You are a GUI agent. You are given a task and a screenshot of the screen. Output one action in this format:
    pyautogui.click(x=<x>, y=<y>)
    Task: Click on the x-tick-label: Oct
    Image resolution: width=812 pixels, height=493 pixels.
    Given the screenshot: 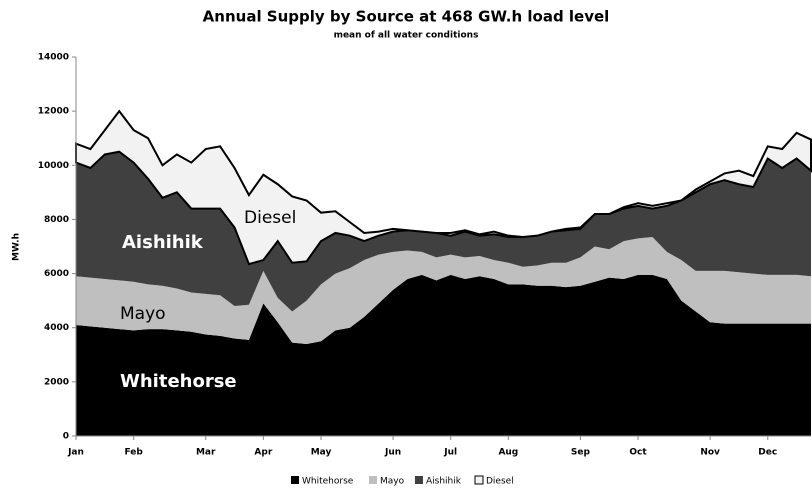 What is the action you would take?
    pyautogui.click(x=638, y=453)
    